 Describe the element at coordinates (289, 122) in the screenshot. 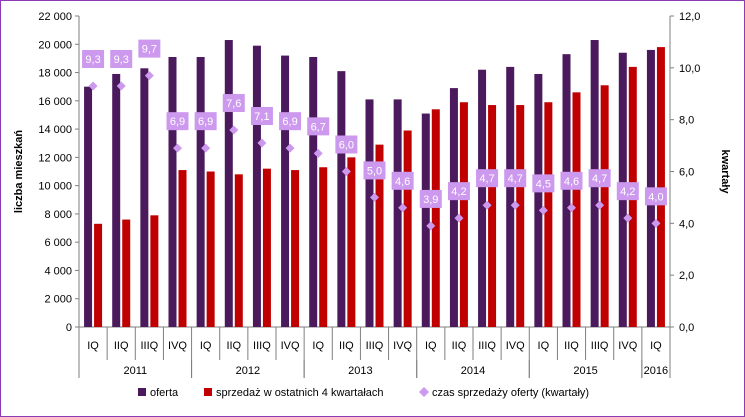

I see `data-label: 6,9` at that location.